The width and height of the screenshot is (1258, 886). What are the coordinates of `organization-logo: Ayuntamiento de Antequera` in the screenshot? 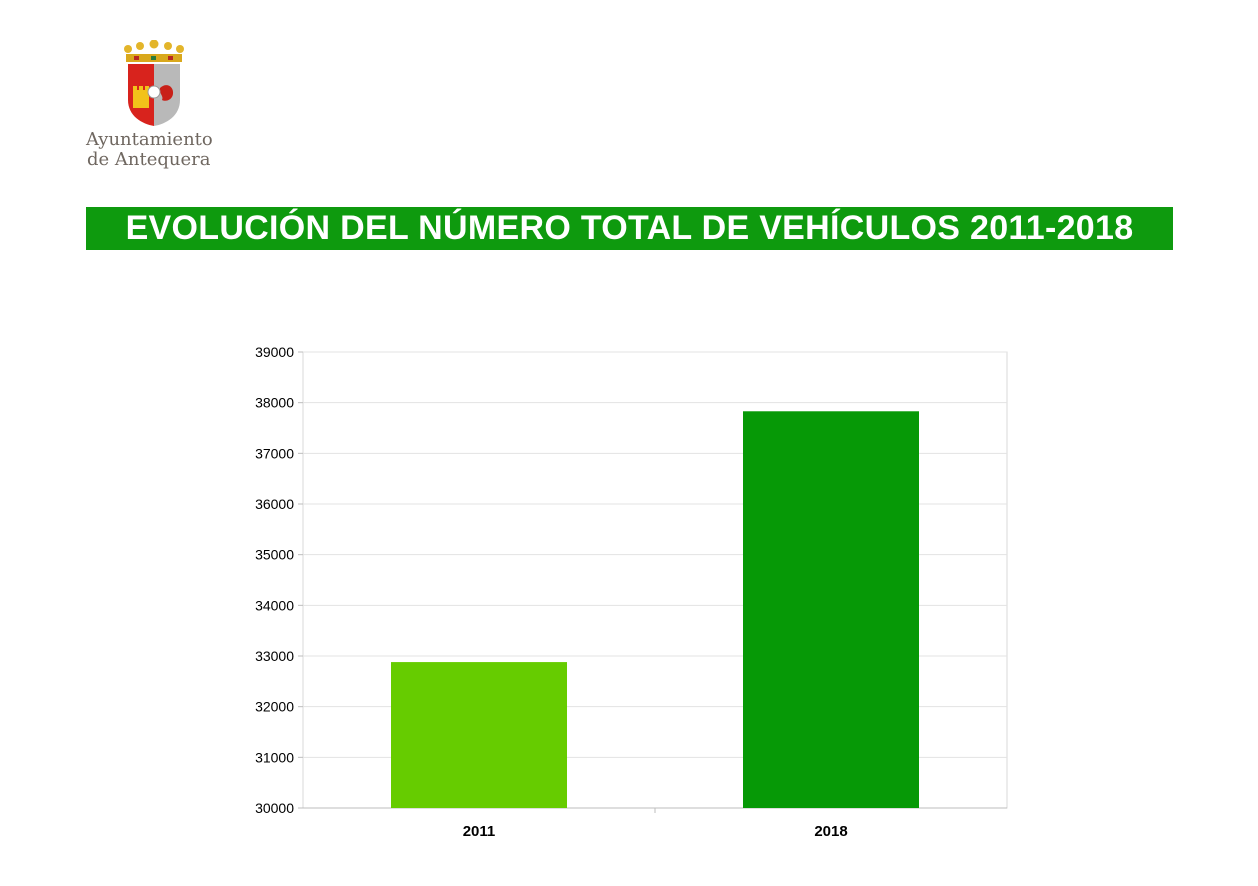 It's located at (154, 105).